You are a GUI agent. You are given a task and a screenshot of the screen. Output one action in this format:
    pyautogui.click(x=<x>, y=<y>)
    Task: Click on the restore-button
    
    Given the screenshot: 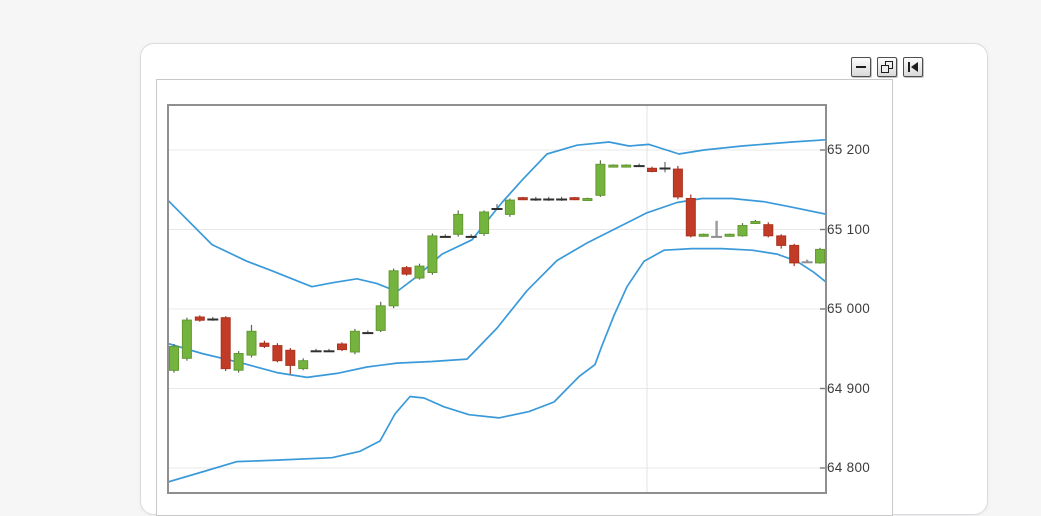 What is the action you would take?
    pyautogui.click(x=887, y=67)
    